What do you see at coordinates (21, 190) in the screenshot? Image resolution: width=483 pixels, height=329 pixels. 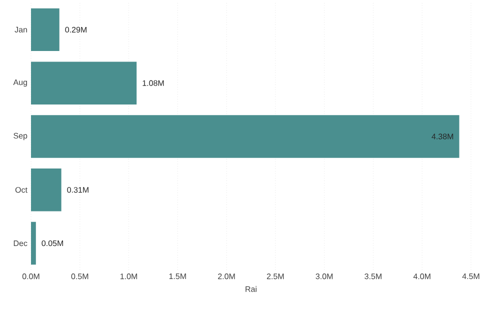 I see `y-tick-label: Oct` at bounding box center [21, 190].